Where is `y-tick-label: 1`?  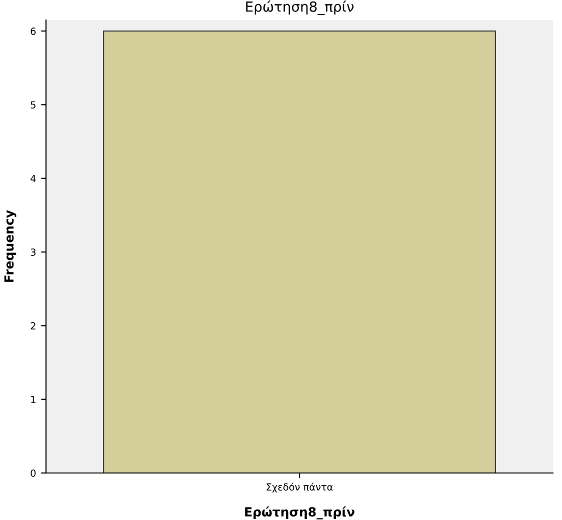
y-tick-label: 1 is located at coordinates (33, 400).